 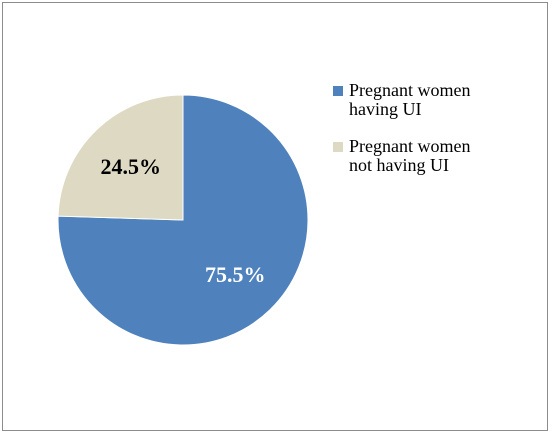 I want to click on legend-entry-not-having-ui: Pregnant women not having UI, so click(x=433, y=156).